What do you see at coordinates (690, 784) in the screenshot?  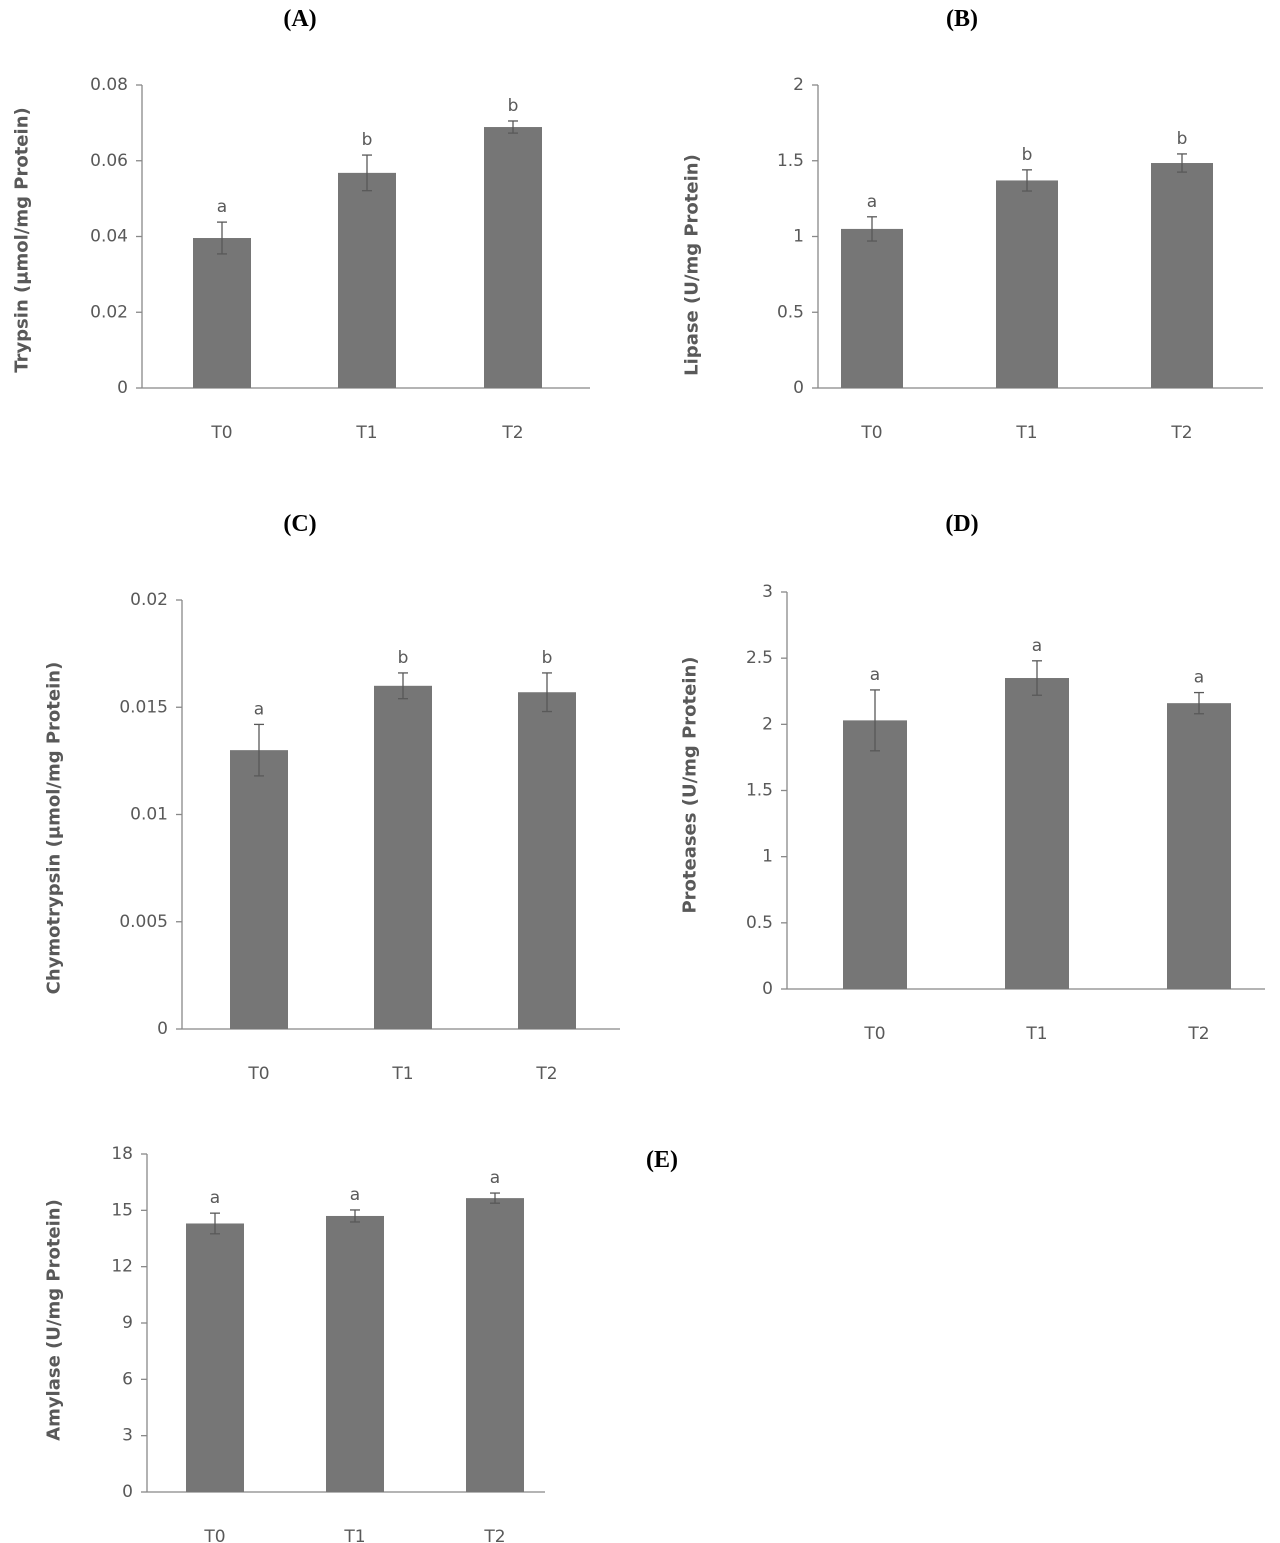 I see `y-axis-label: Proteases (U/mg Protein)` at bounding box center [690, 784].